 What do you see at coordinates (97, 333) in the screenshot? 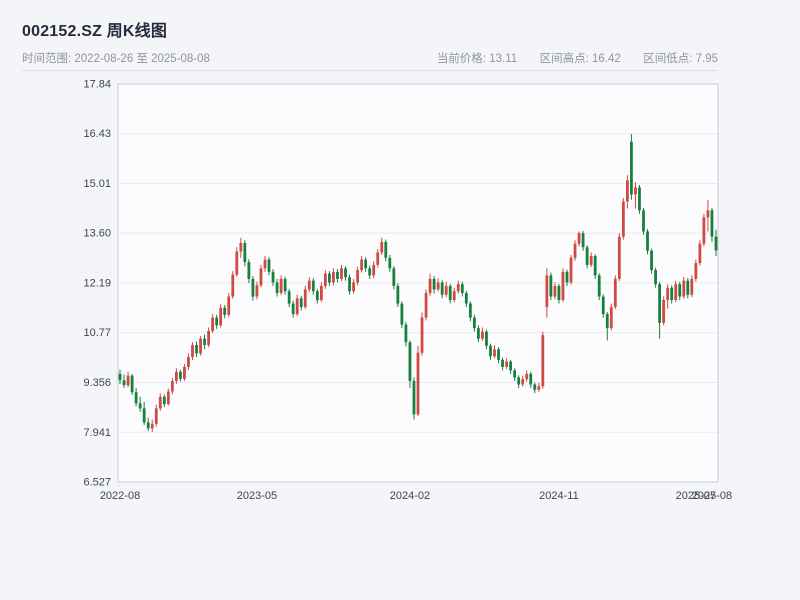
I see `y-tick-label: 10.77` at bounding box center [97, 333].